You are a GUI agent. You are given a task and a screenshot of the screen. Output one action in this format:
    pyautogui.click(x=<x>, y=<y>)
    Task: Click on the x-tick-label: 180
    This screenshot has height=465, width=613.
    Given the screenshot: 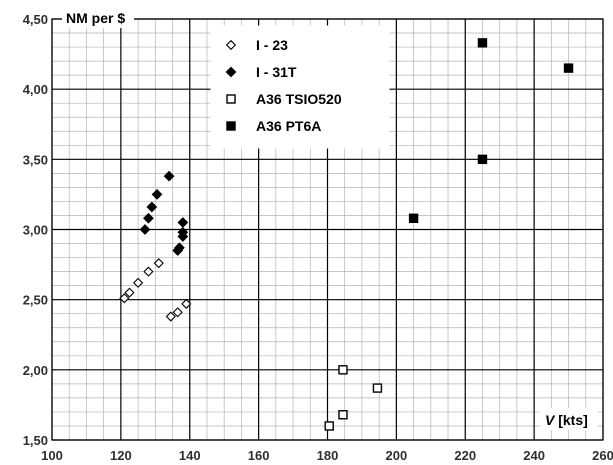 What is the action you would take?
    pyautogui.click(x=328, y=455)
    